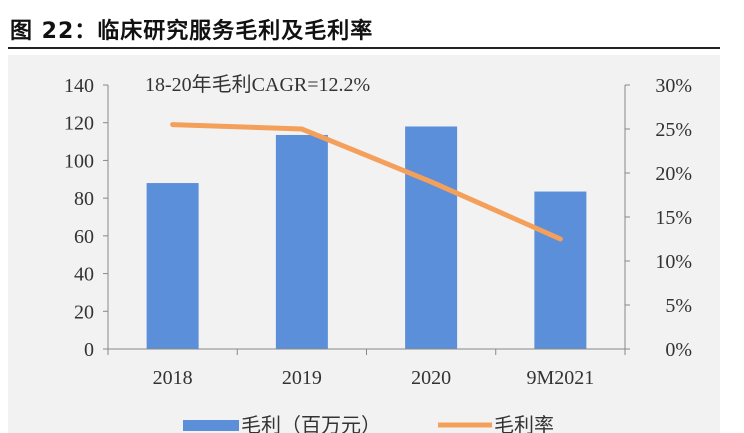 The image size is (744, 433). Describe the element at coordinates (84, 199) in the screenshot. I see `left-tick-label: 80` at that location.